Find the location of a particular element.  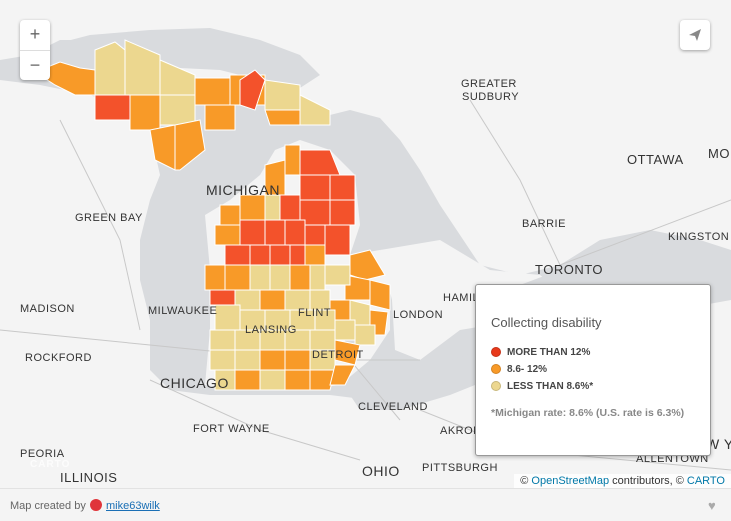

footer-bar: Map created by mike63wilk ♥ is located at coordinates (365, 504).